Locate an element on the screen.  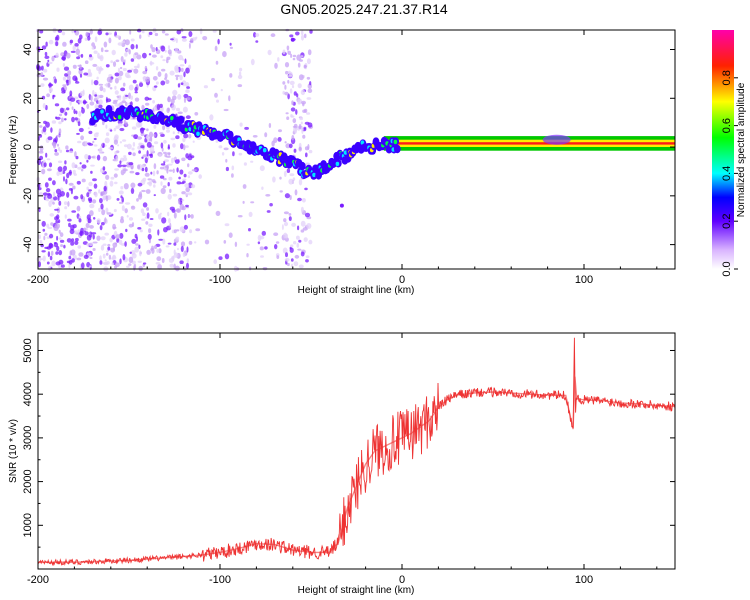
y-tick-label: 0 is located at coordinates (28, 147).